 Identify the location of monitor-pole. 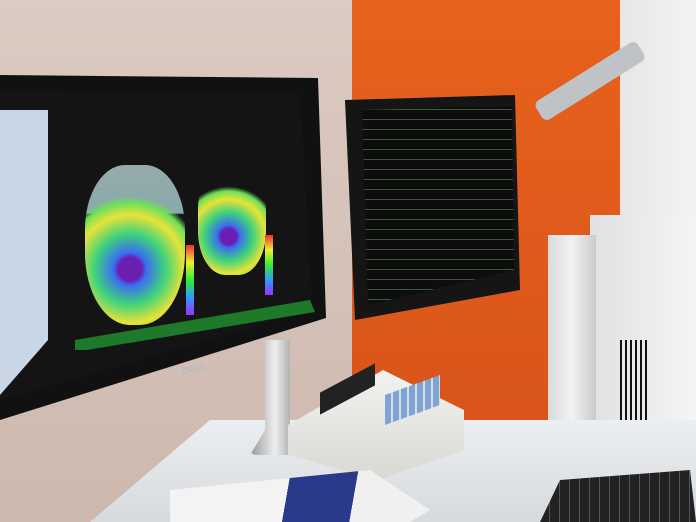
(572, 340).